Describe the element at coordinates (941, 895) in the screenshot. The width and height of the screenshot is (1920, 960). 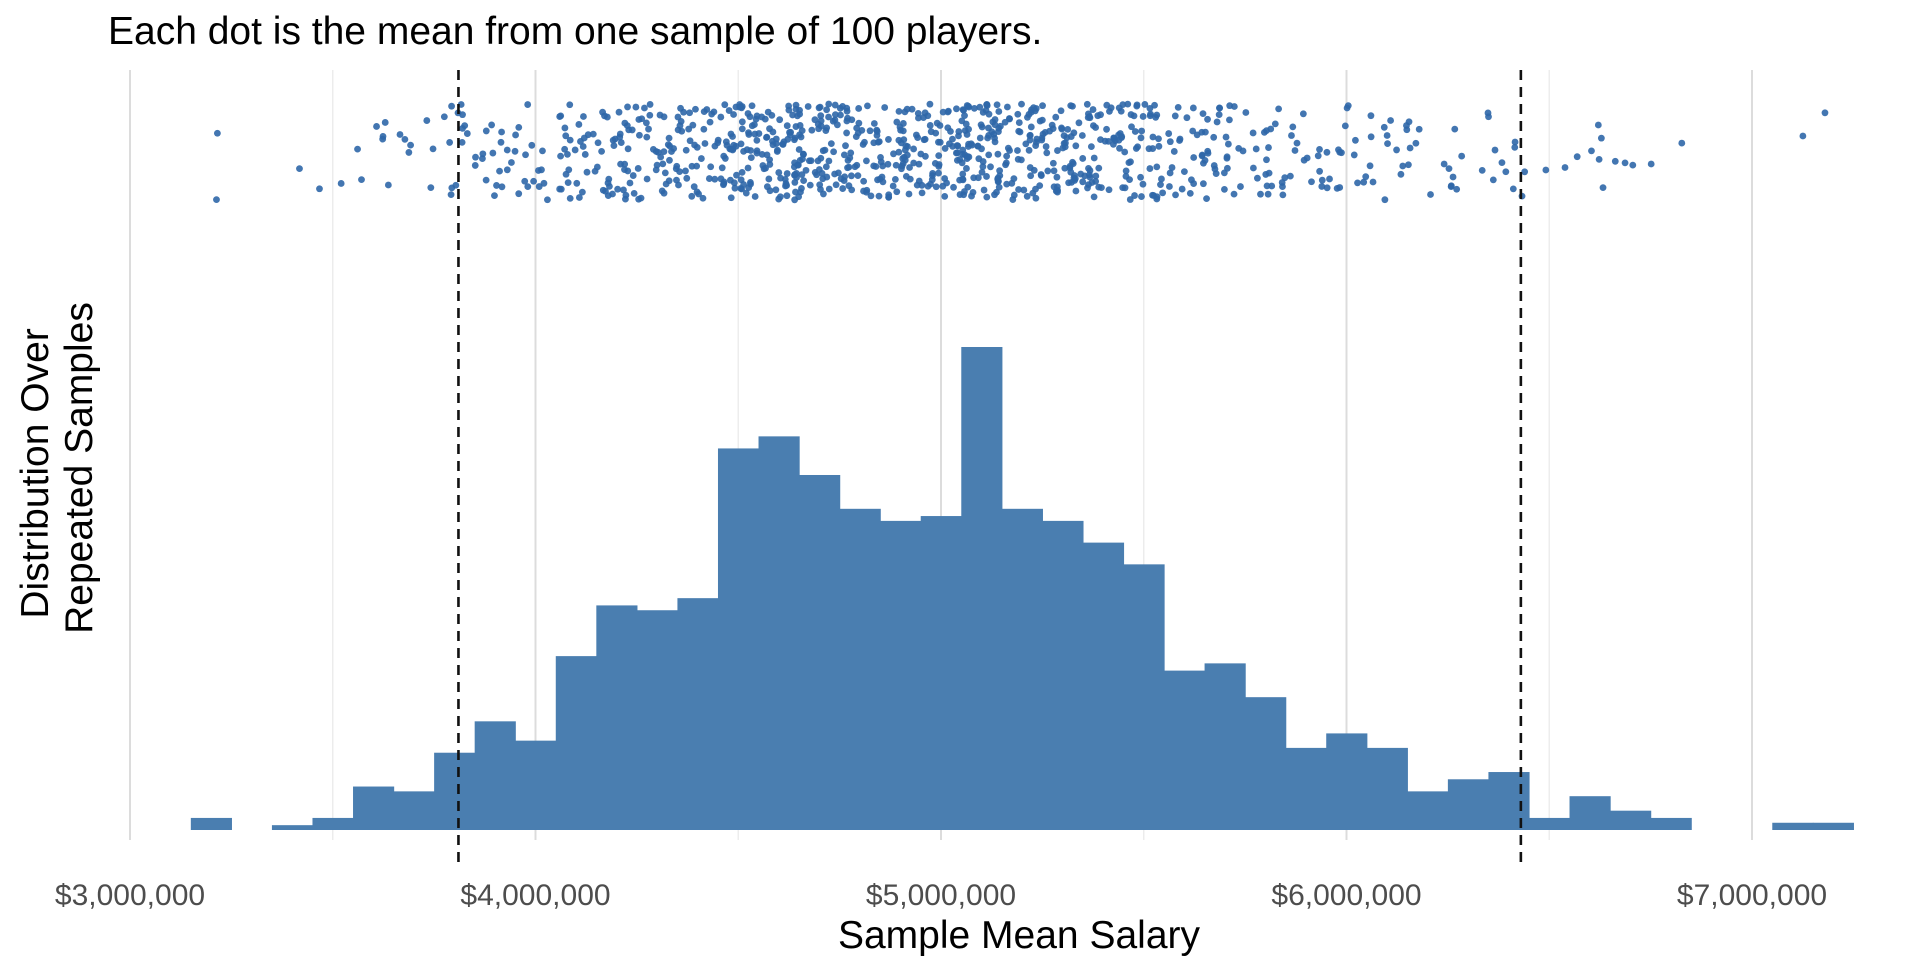
I see `x-tick-label: $5,000,000` at that location.